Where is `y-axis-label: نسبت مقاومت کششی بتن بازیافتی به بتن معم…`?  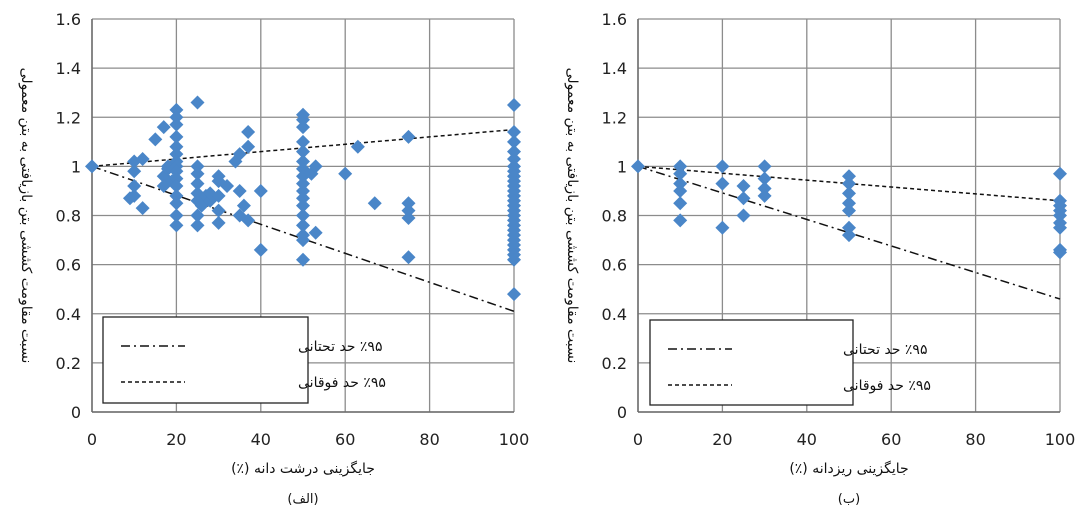
y-axis-label: نسبت مقاومت کششی بتن بازیافتی به بتن معم… is located at coordinates (572, 216).